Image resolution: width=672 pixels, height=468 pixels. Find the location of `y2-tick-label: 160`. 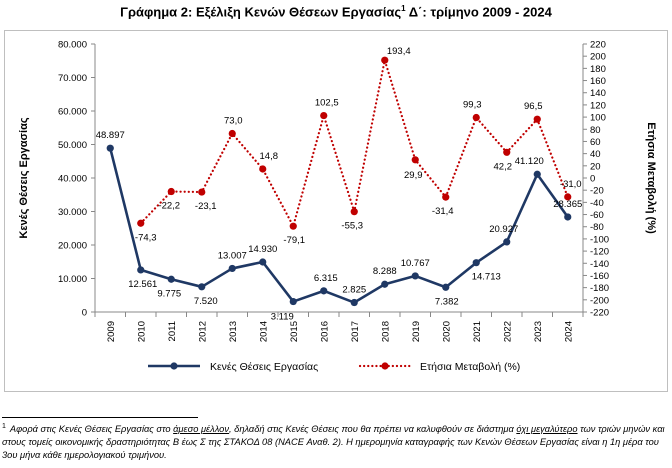

y2-tick-label: 160 is located at coordinates (598, 81).